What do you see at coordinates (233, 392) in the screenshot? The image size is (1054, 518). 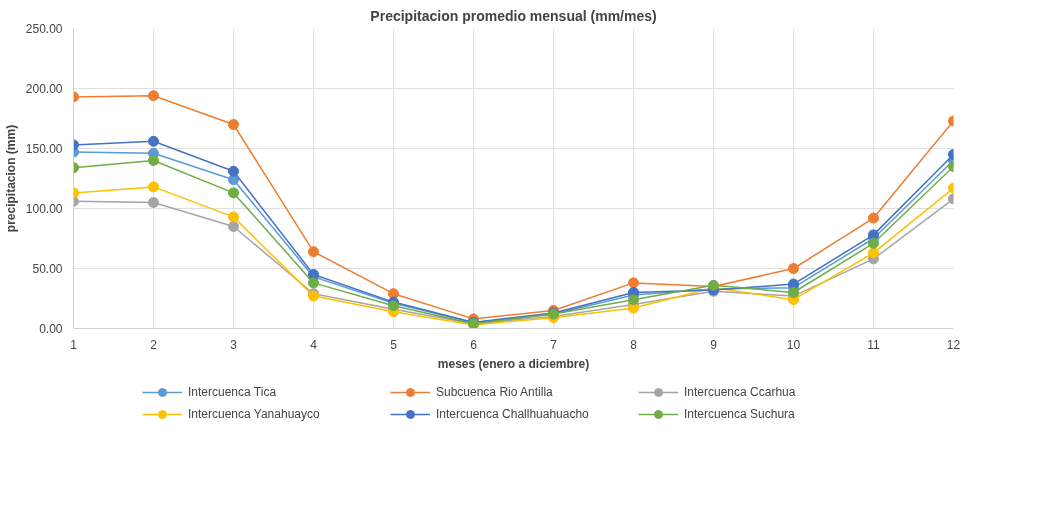 I see `legend-label: Intercuenca Tica` at bounding box center [233, 392].